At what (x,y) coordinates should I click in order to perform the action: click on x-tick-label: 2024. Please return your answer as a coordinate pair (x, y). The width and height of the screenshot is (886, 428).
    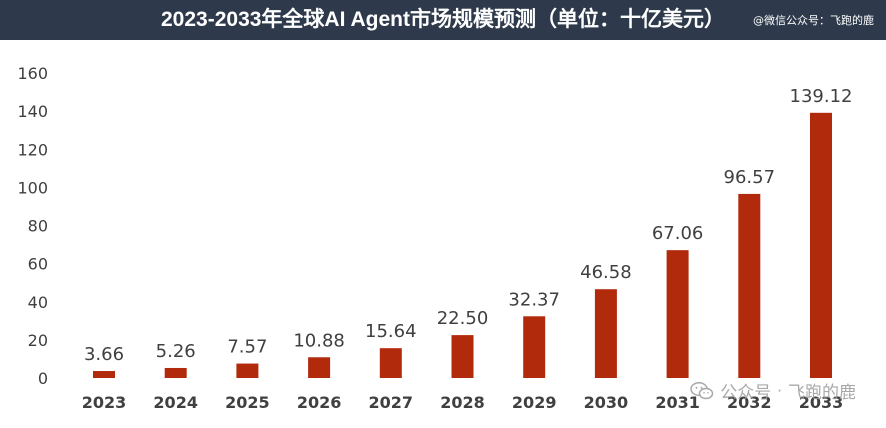
    Looking at the image, I should click on (175, 402).